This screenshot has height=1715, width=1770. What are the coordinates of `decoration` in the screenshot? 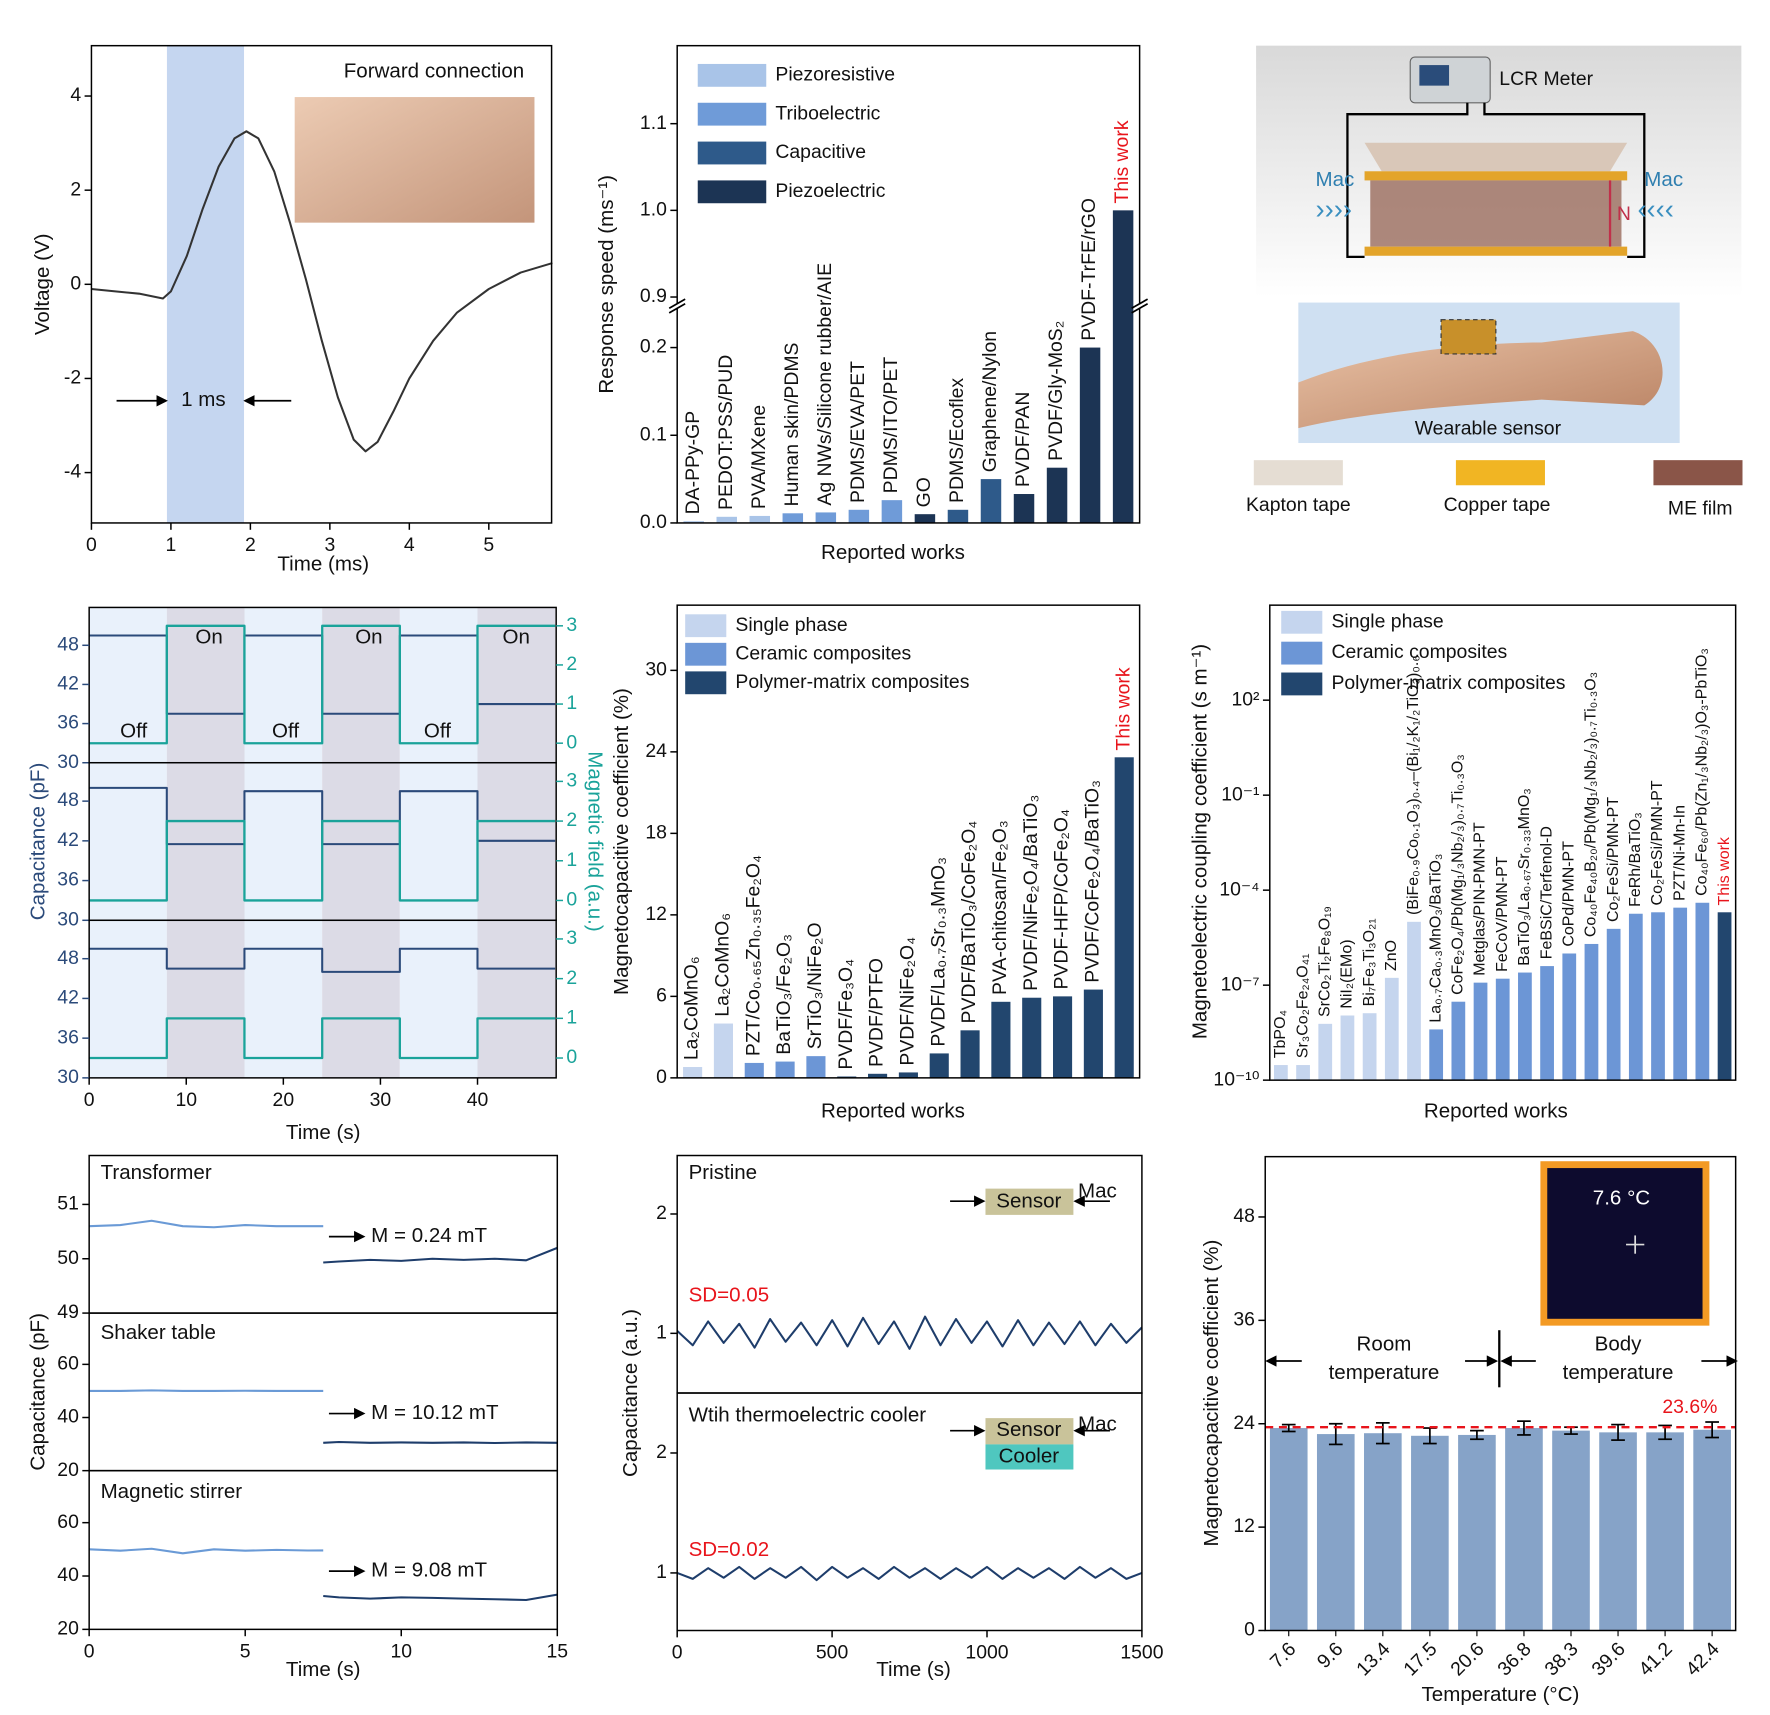 It's located at (677, 308).